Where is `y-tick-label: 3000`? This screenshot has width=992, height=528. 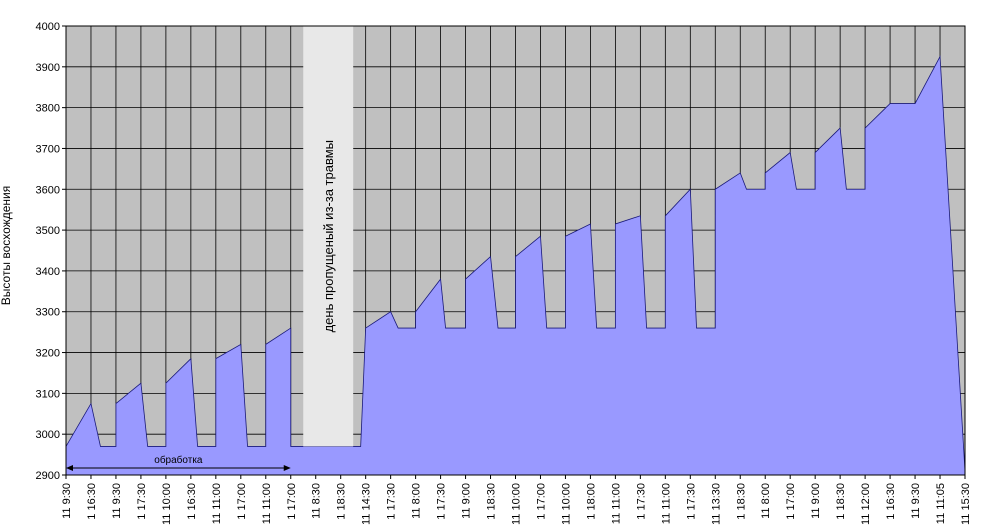
y-tick-label: 3000 is located at coordinates (48, 435).